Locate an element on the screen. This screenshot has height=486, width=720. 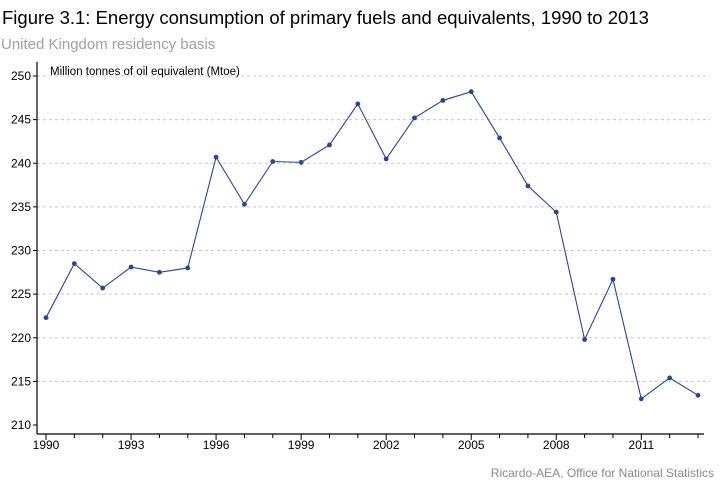
y-tick-label: 225 is located at coordinates (21, 294).